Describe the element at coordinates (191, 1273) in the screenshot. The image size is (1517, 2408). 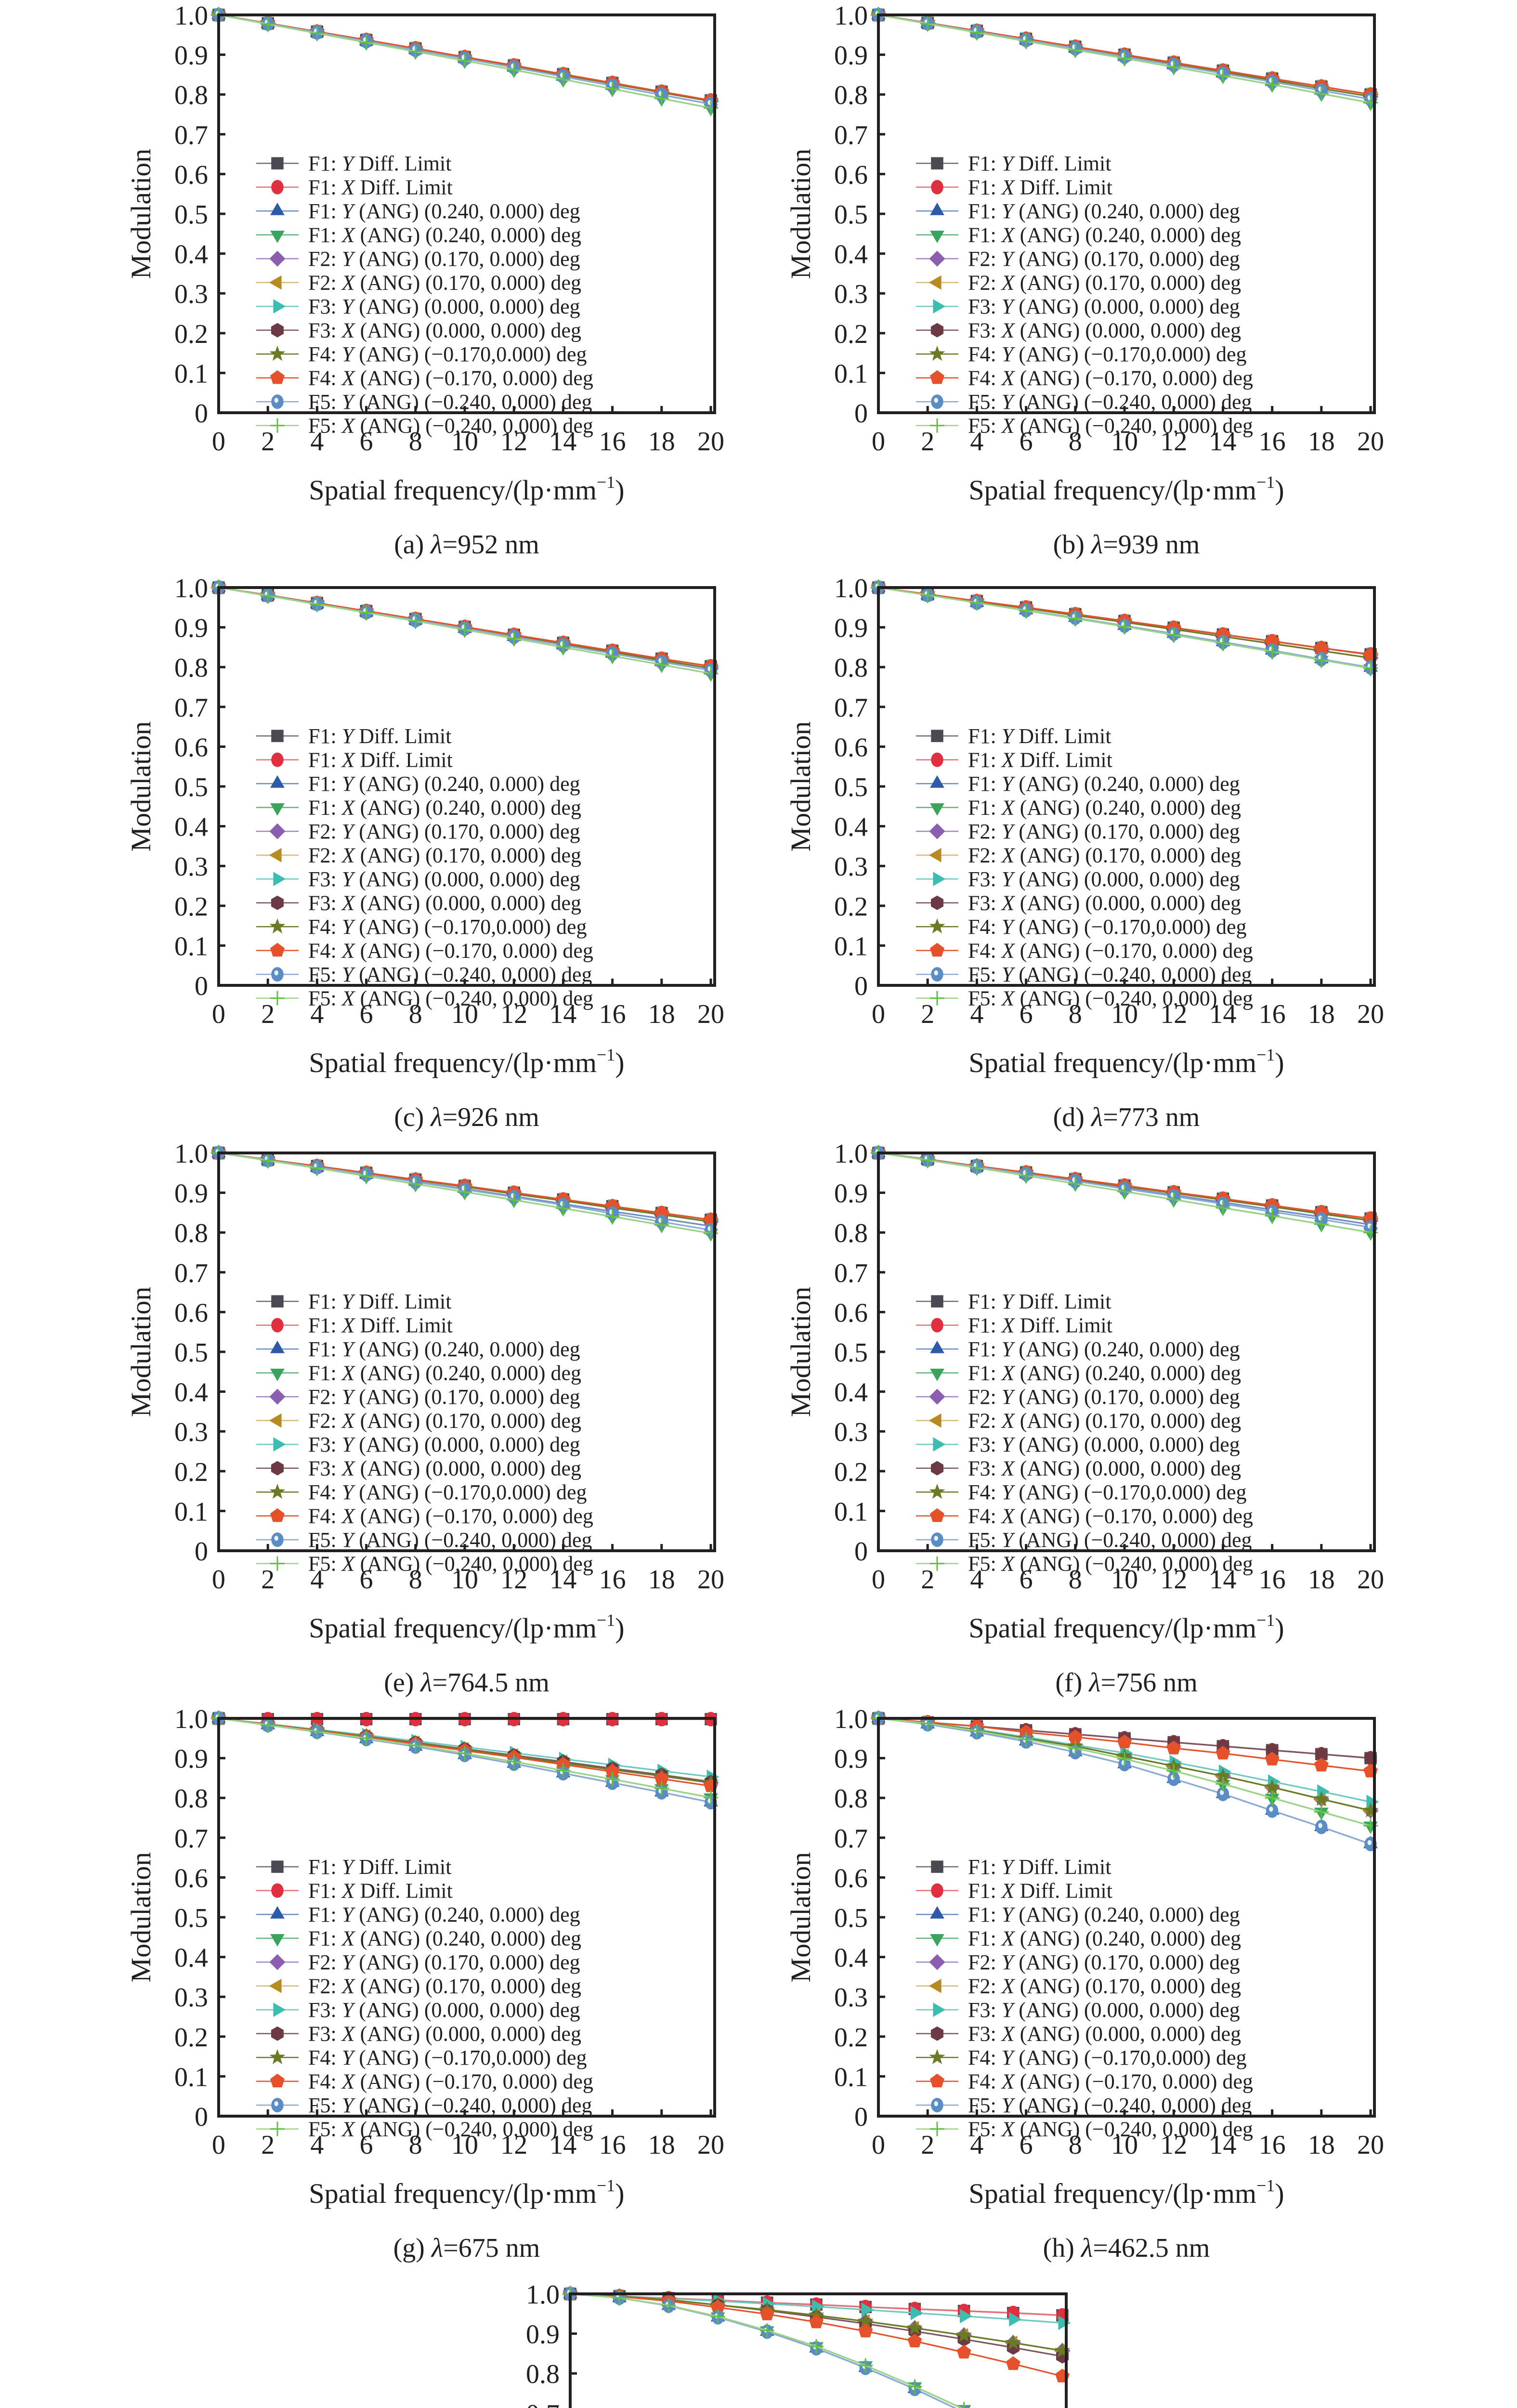
I see `y-tick-label: 0.7` at that location.